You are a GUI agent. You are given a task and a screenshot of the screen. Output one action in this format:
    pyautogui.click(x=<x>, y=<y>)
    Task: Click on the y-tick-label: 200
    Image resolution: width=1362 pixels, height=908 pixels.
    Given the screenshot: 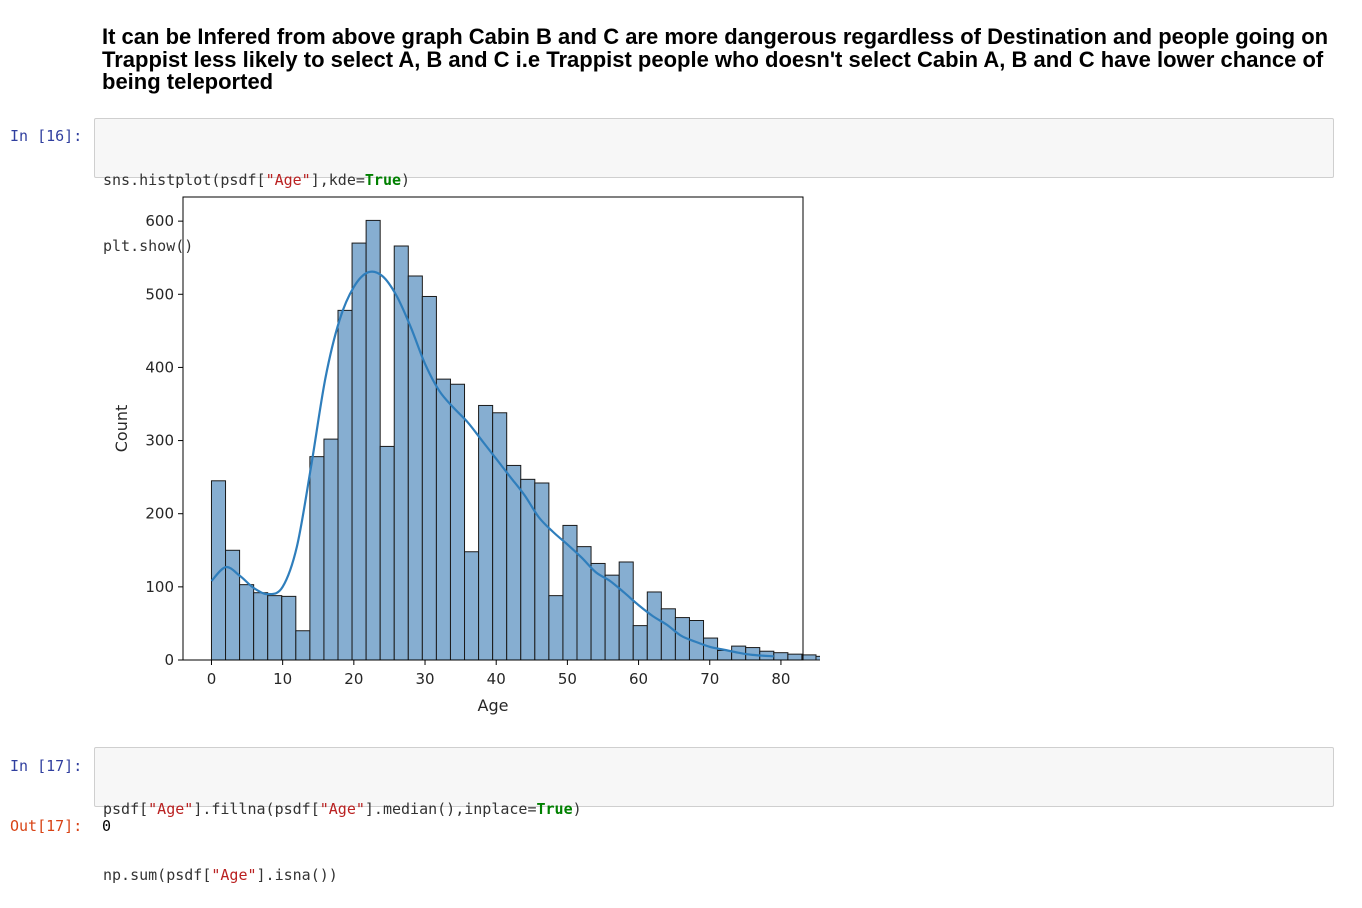 What is the action you would take?
    pyautogui.click(x=159, y=514)
    